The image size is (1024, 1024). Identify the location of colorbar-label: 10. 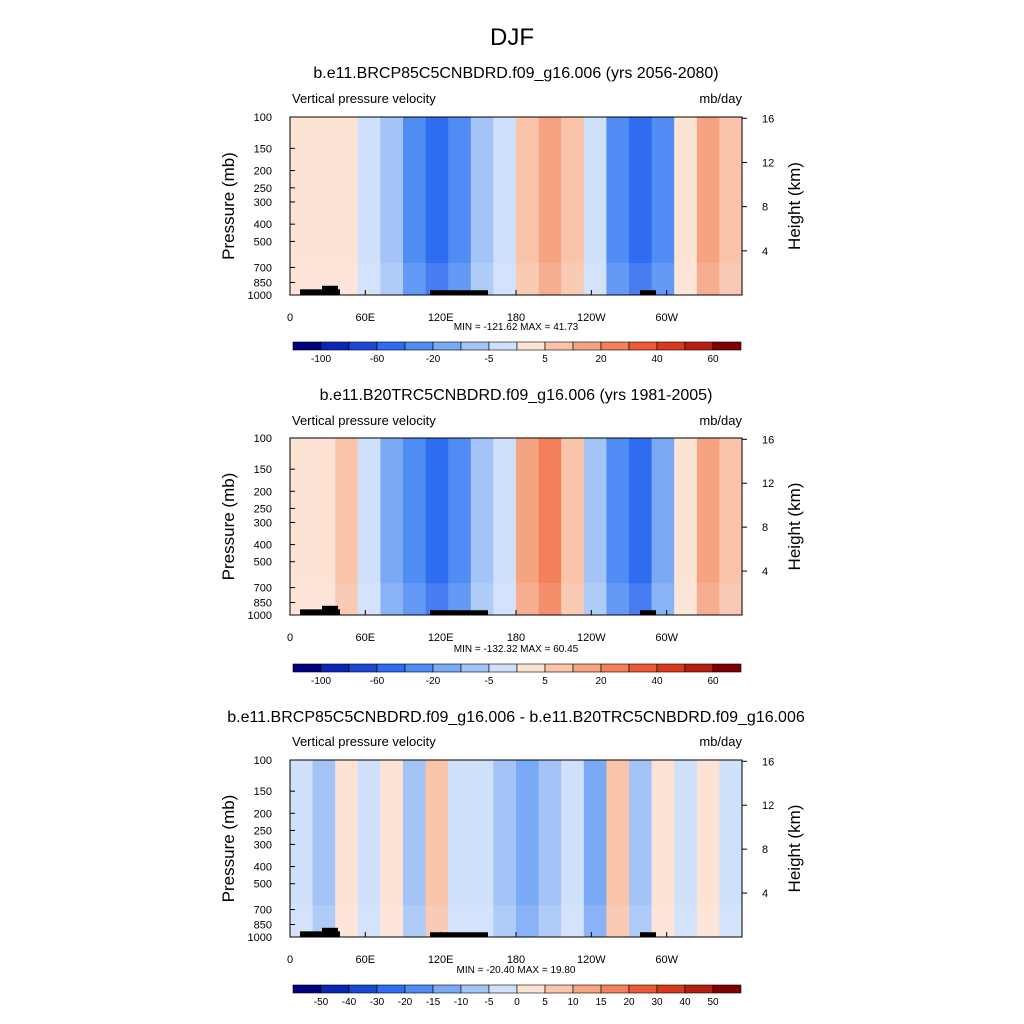
(573, 1002).